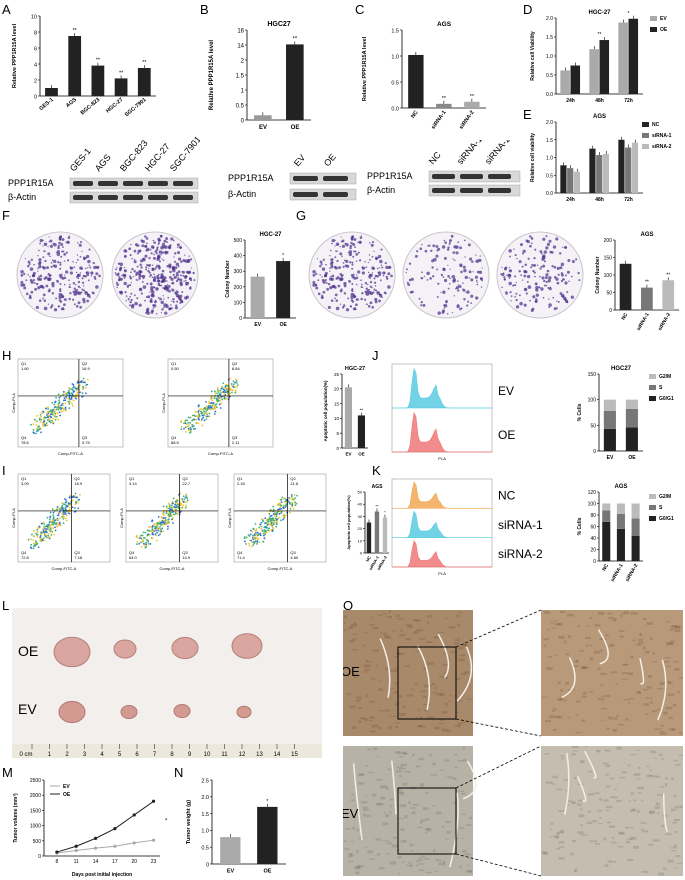  Describe the element at coordinates (132, 478) in the screenshot. I see `quadrant-label: Q1` at that location.